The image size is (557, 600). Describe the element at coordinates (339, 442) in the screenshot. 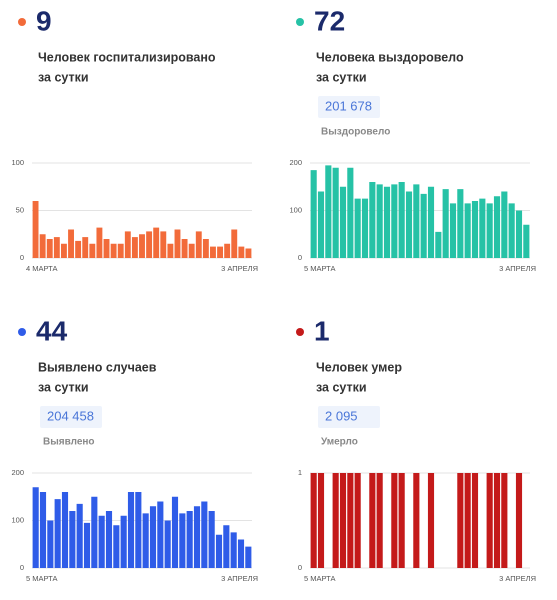

I see `total-label: Умерло` at that location.